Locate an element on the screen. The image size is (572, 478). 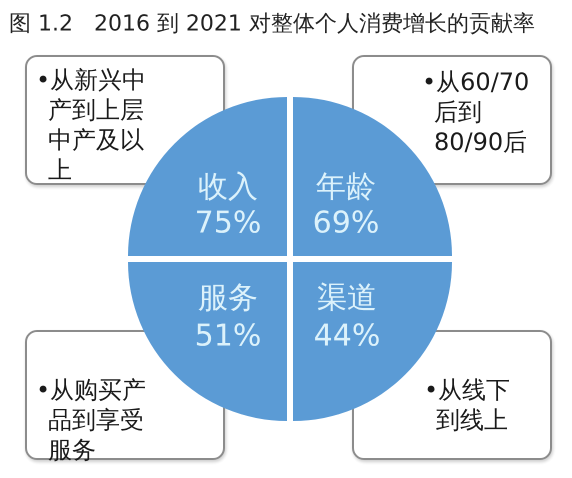
data-label: 69% is located at coordinates (346, 223).